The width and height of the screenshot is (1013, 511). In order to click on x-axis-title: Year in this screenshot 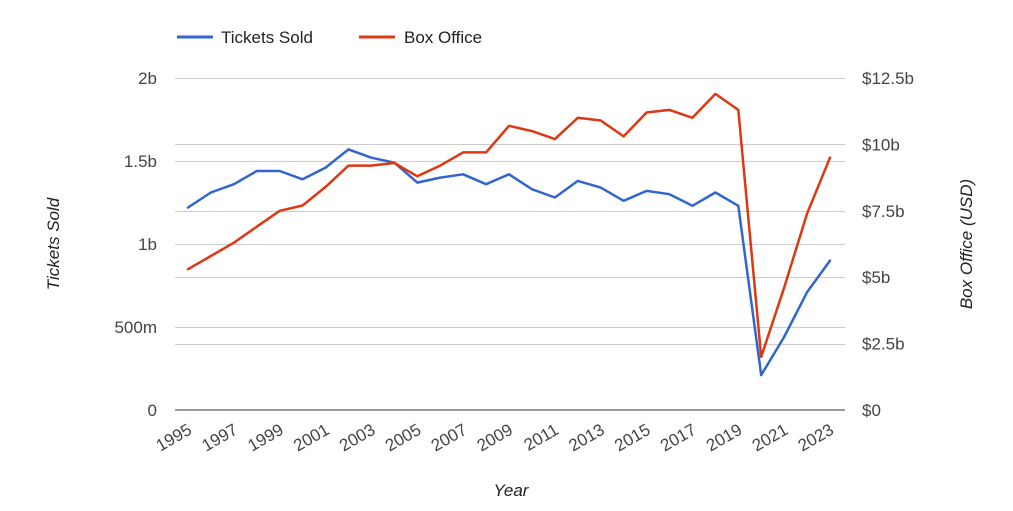, I will do `click(512, 490)`.